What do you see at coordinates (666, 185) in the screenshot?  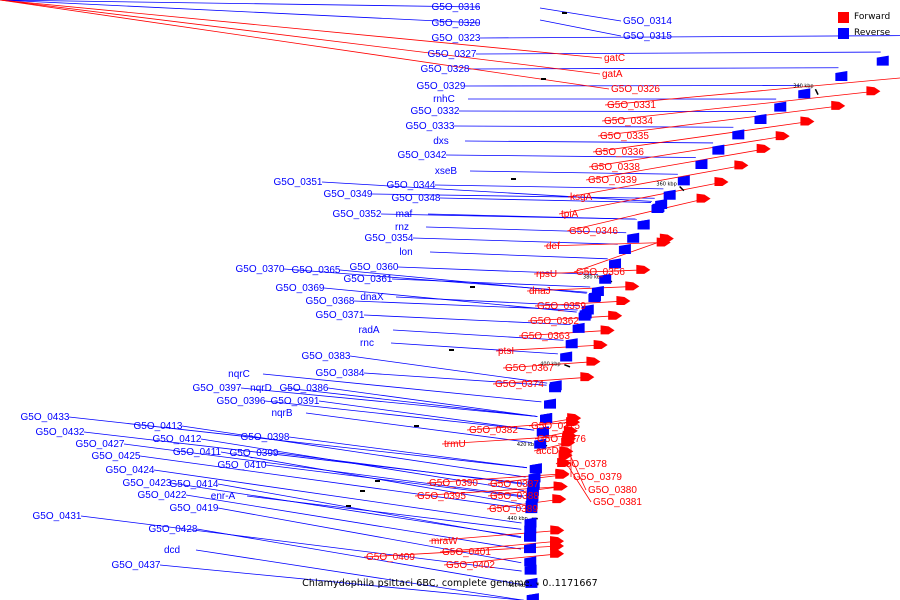 I see `scale-label: 360 kbp` at bounding box center [666, 185].